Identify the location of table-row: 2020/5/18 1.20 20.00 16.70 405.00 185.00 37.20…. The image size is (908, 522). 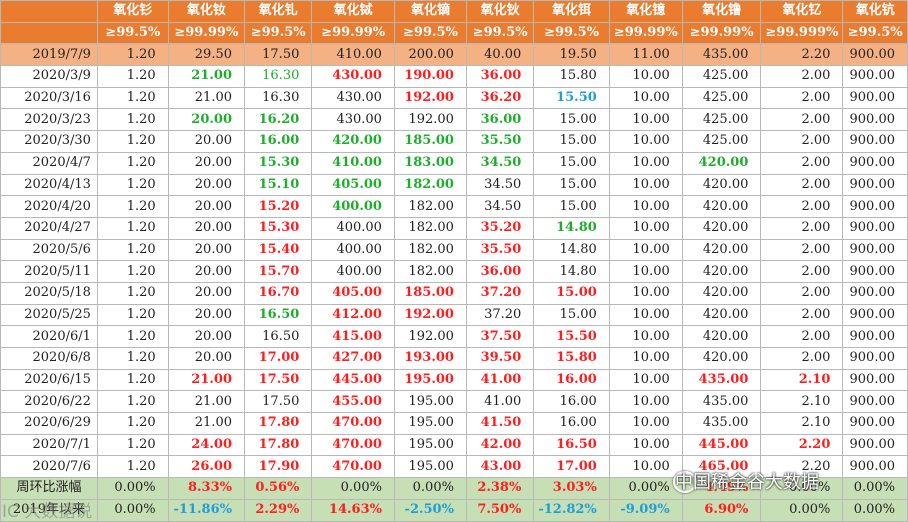
(454, 293).